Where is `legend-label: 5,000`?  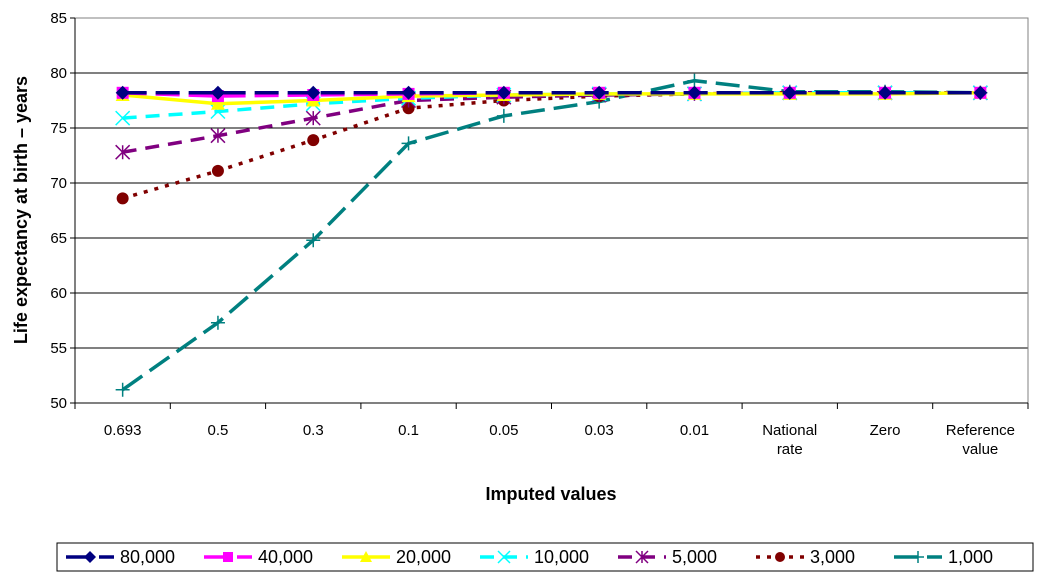
legend-label: 5,000 is located at coordinates (694, 557).